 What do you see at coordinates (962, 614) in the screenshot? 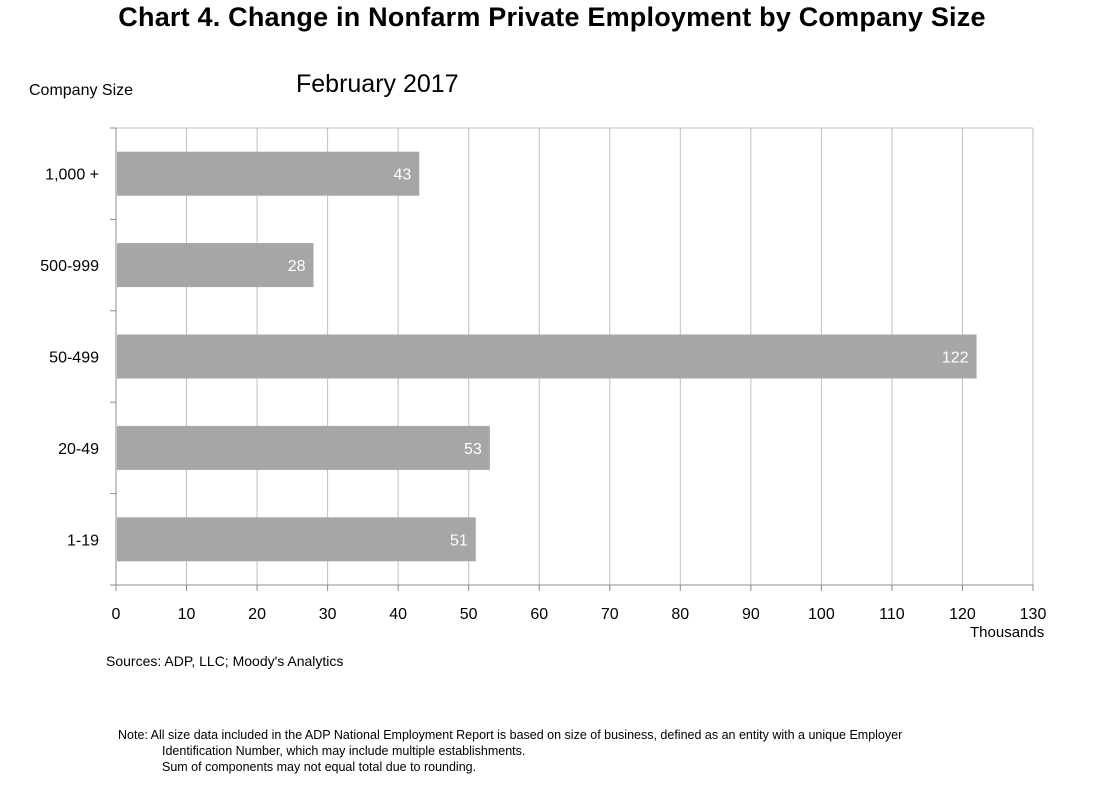
I see `x-tick-label: 120` at bounding box center [962, 614].